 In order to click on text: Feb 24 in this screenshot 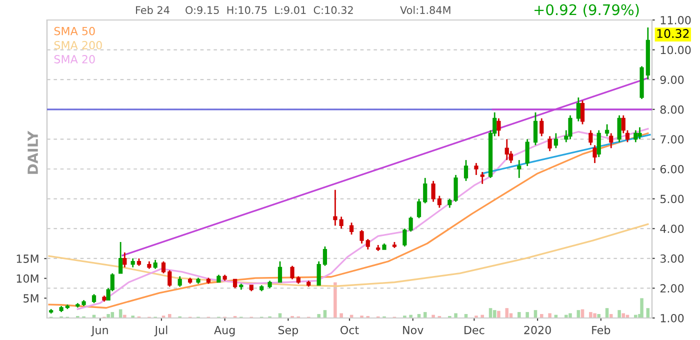, I will do `click(153, 10)`.